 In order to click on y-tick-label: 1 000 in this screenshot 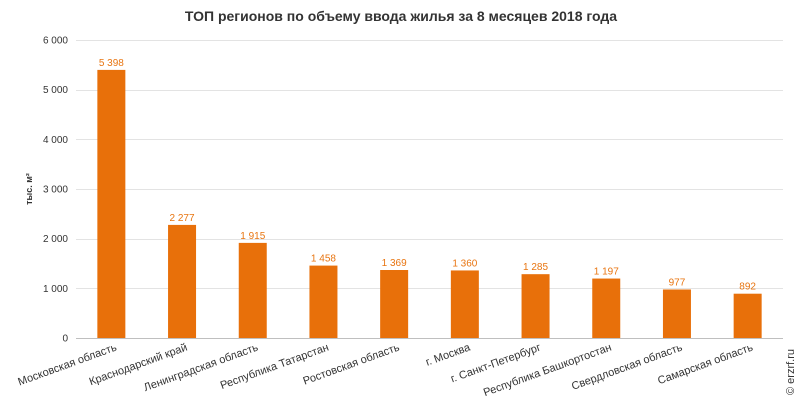, I will do `click(55, 289)`.